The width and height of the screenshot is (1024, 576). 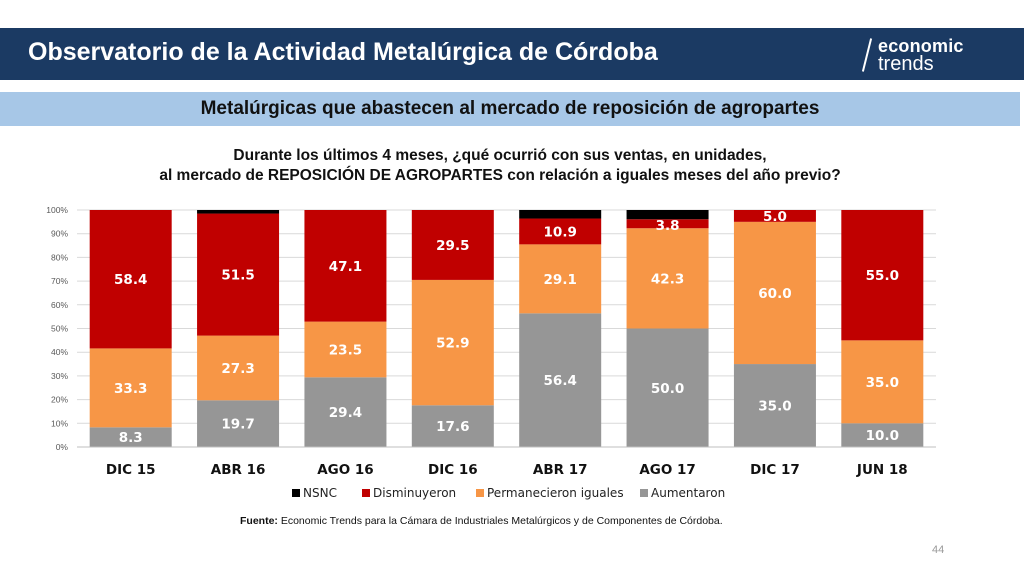 I want to click on data-label: 8.3, so click(x=131, y=438).